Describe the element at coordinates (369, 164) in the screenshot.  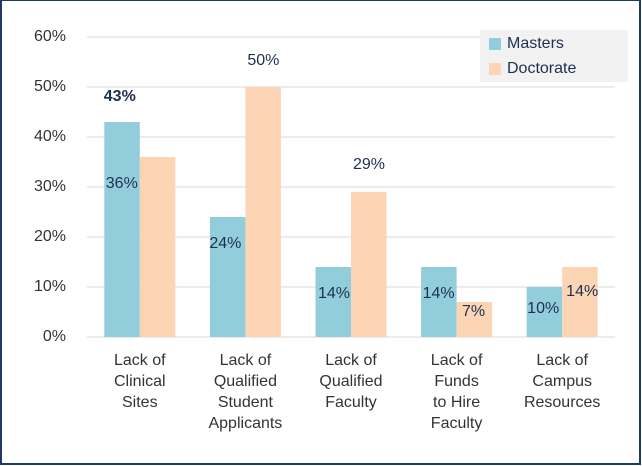
I see `data-label: 29%` at that location.